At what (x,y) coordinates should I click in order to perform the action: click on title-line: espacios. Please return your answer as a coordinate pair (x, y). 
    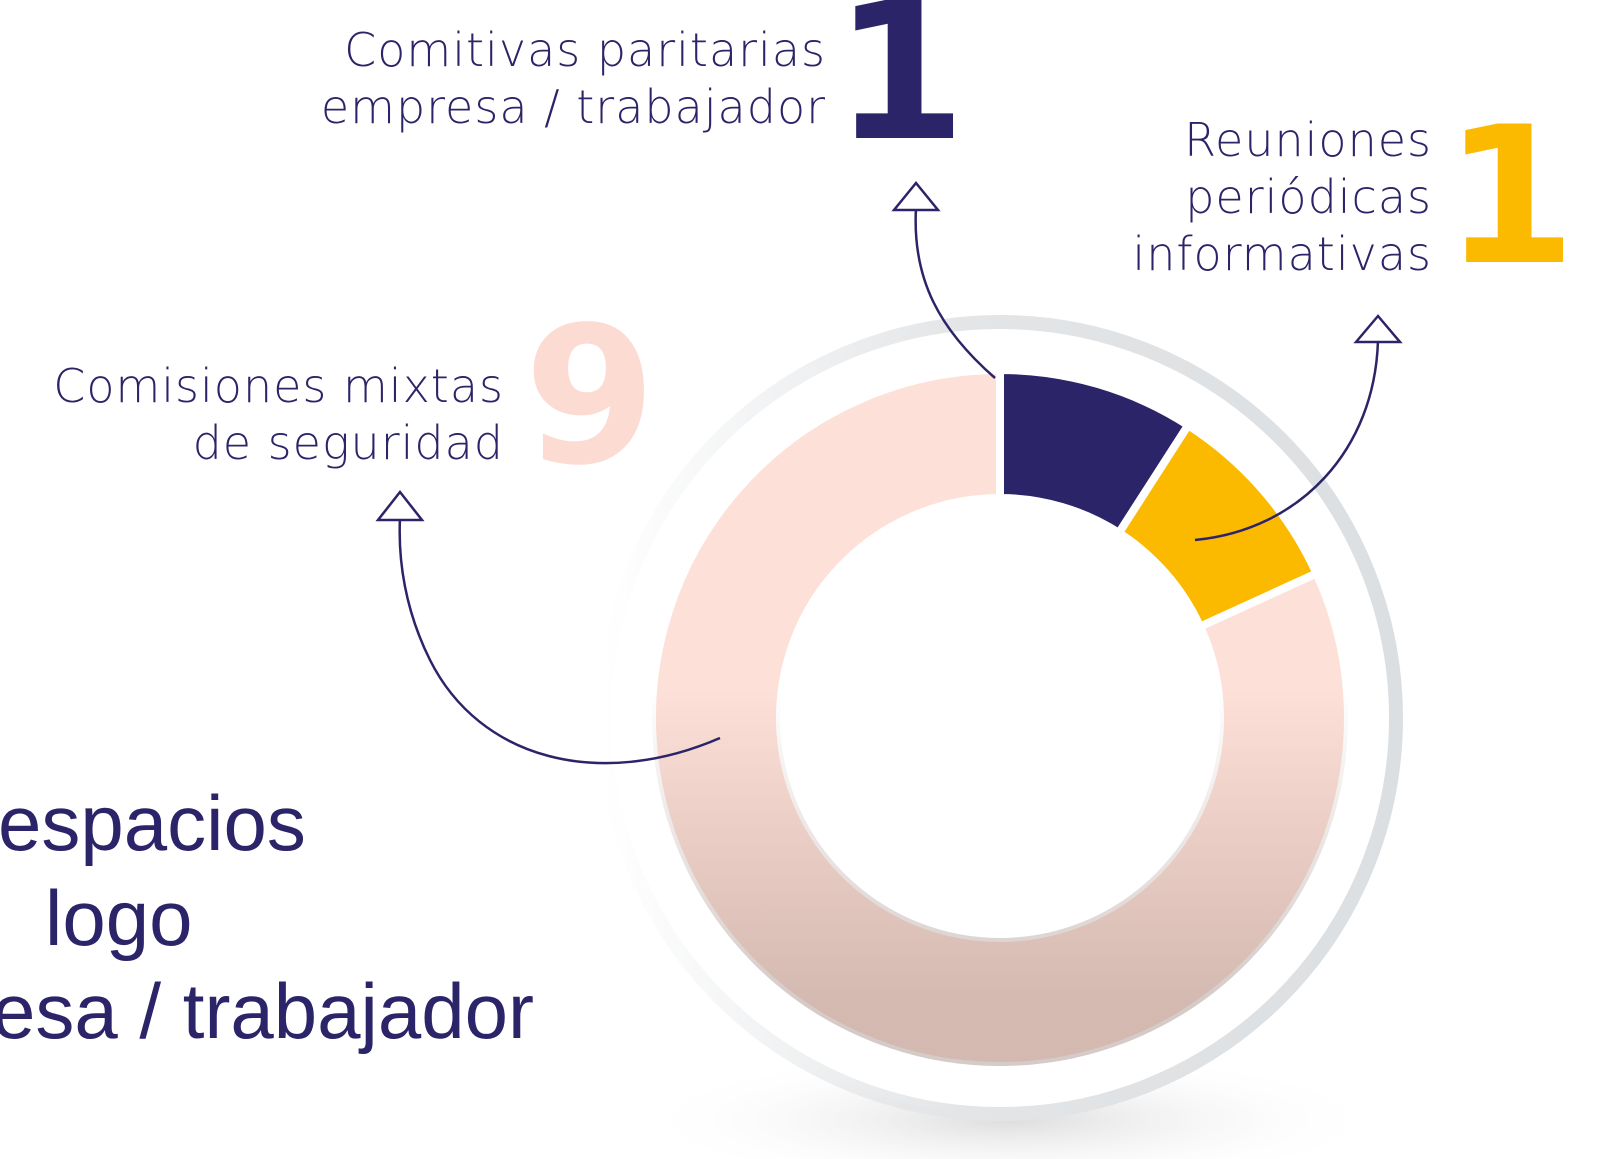
    Looking at the image, I should click on (153, 823).